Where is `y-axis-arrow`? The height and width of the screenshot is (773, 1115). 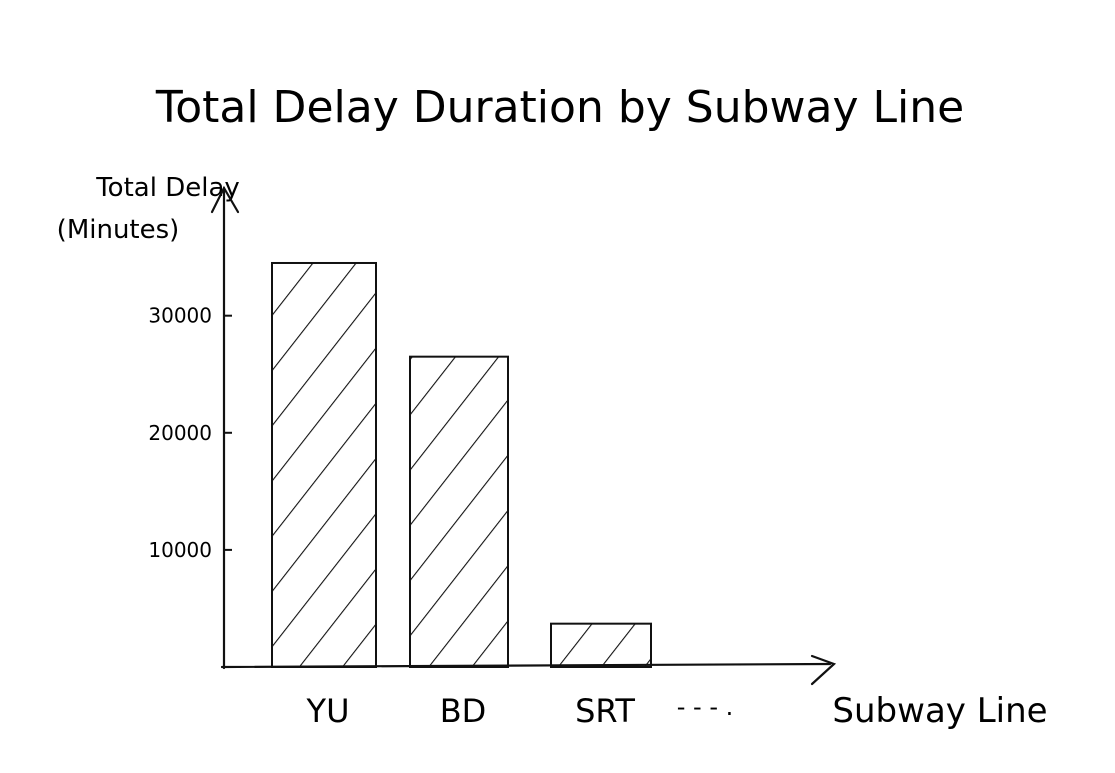 y-axis-arrow is located at coordinates (225, 199).